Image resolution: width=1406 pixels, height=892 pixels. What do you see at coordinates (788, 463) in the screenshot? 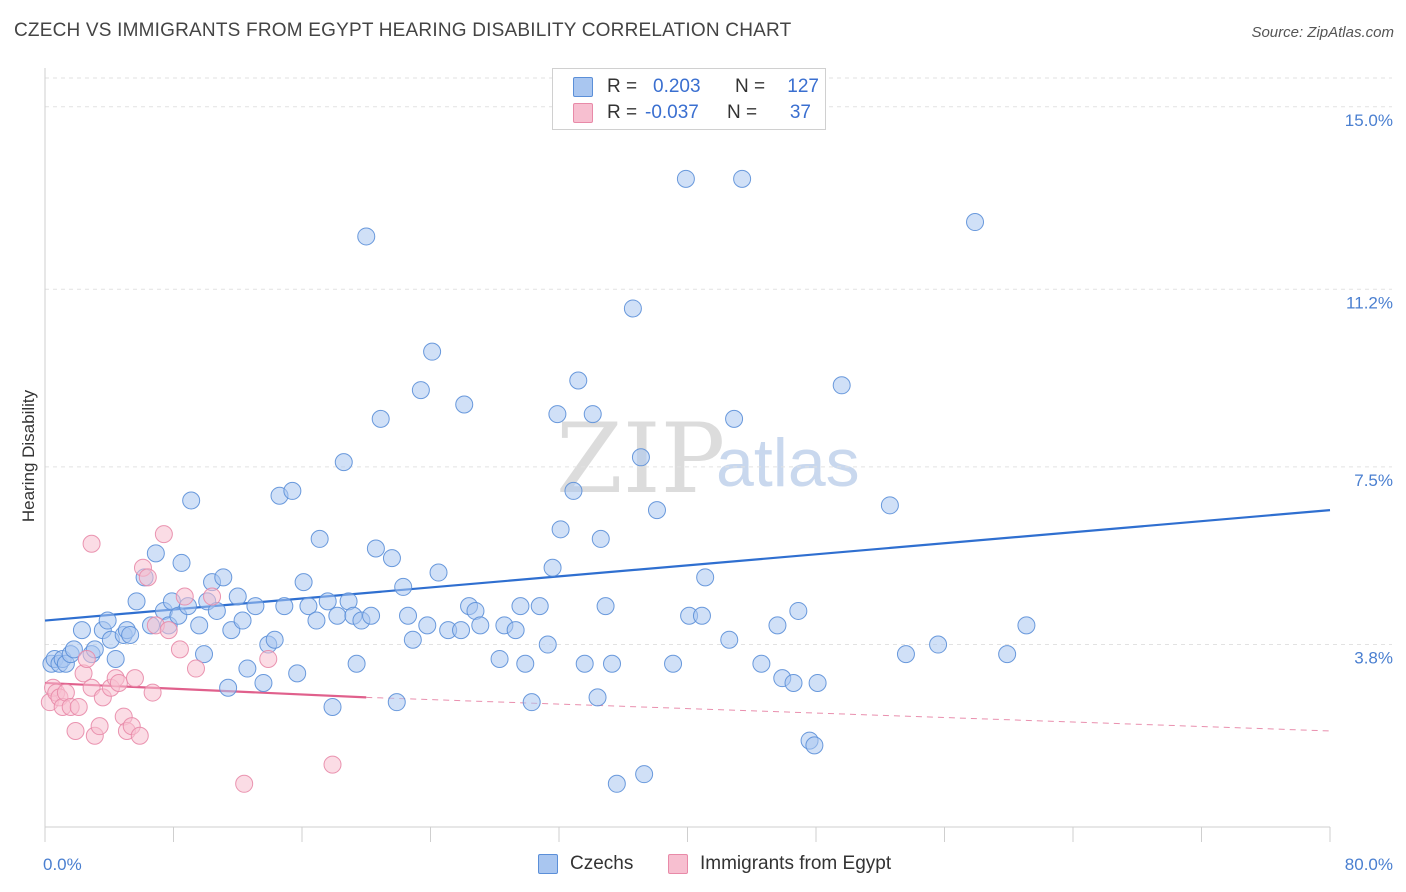
I see `watermark-atlas: atlas` at bounding box center [788, 463].